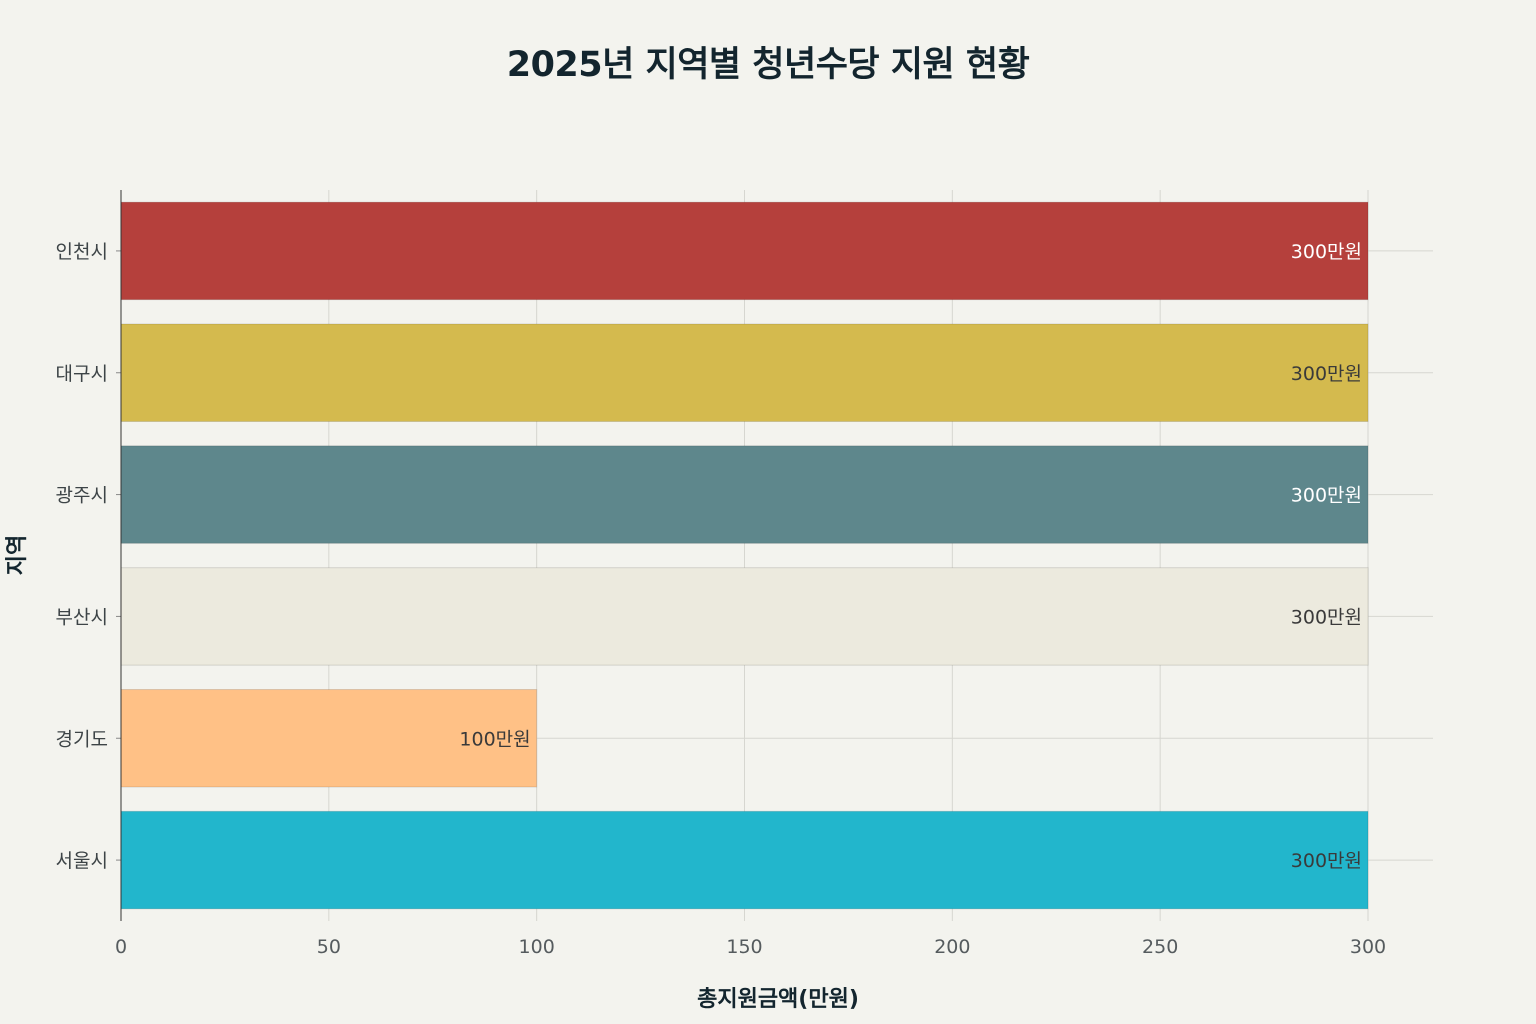  Describe the element at coordinates (82, 374) in the screenshot. I see `category-label: 대구시` at that location.